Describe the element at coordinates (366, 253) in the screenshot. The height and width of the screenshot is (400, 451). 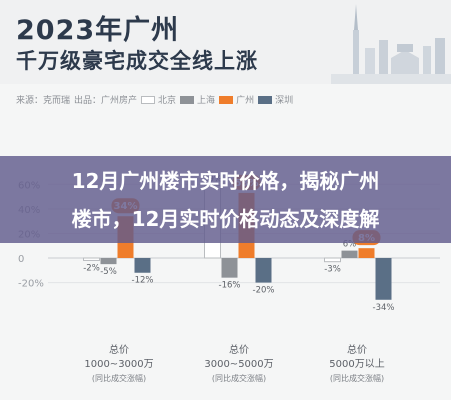
I see `bar-广州` at that location.